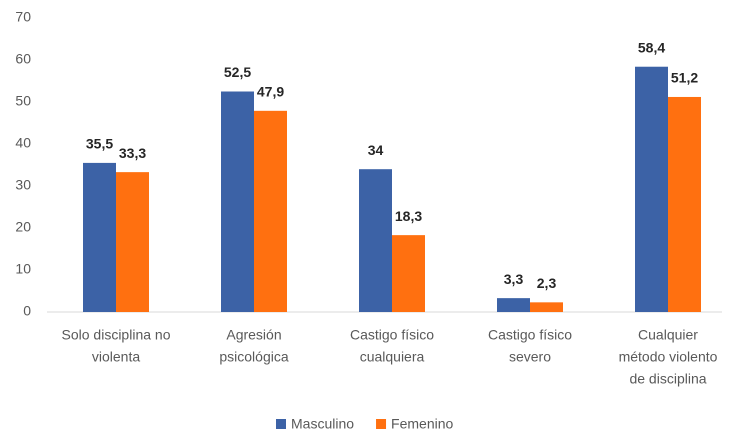  Describe the element at coordinates (514, 279) in the screenshot. I see `value-label: 3,3` at that location.